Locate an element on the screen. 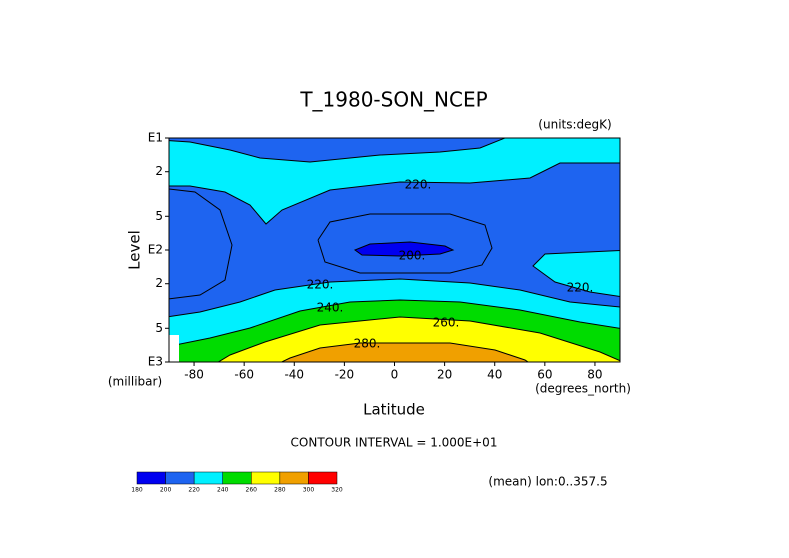  chart-title: T_1980-SON_NCEP is located at coordinates (393, 100).